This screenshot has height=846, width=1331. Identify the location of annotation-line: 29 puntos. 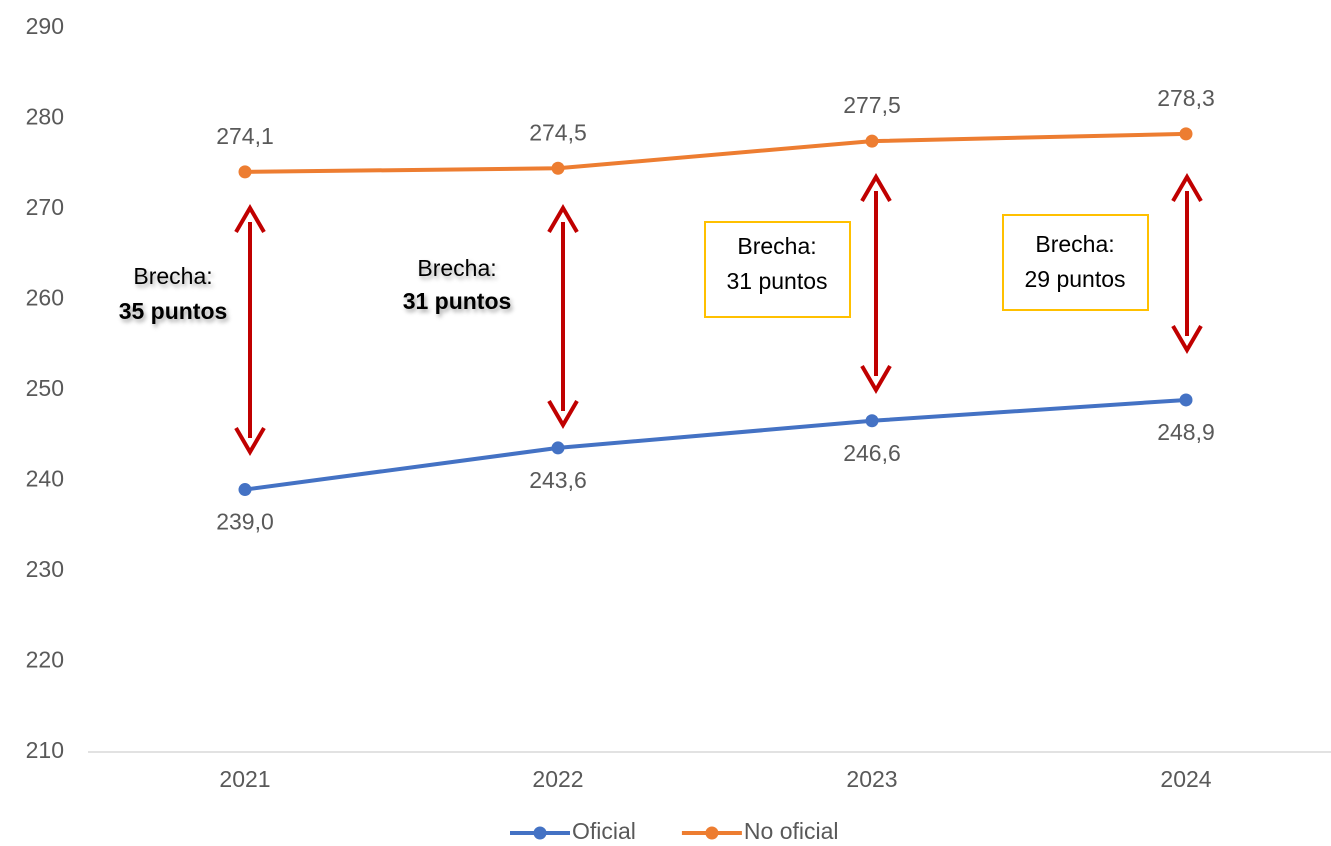
(1074, 279).